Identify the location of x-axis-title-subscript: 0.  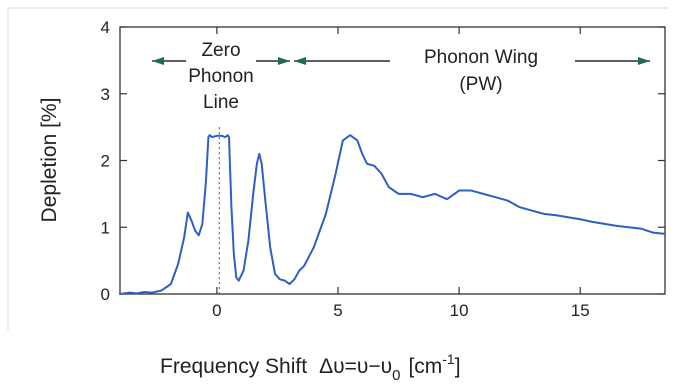
(396, 375).